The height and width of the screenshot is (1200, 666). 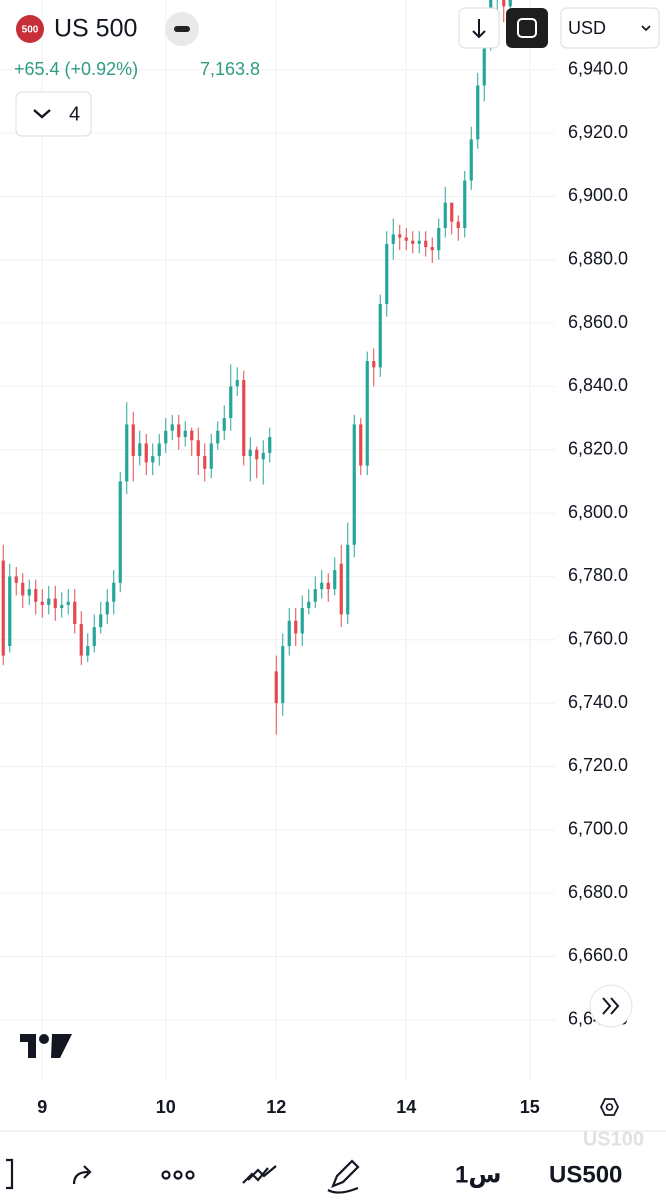 I want to click on download-button, so click(x=479, y=28).